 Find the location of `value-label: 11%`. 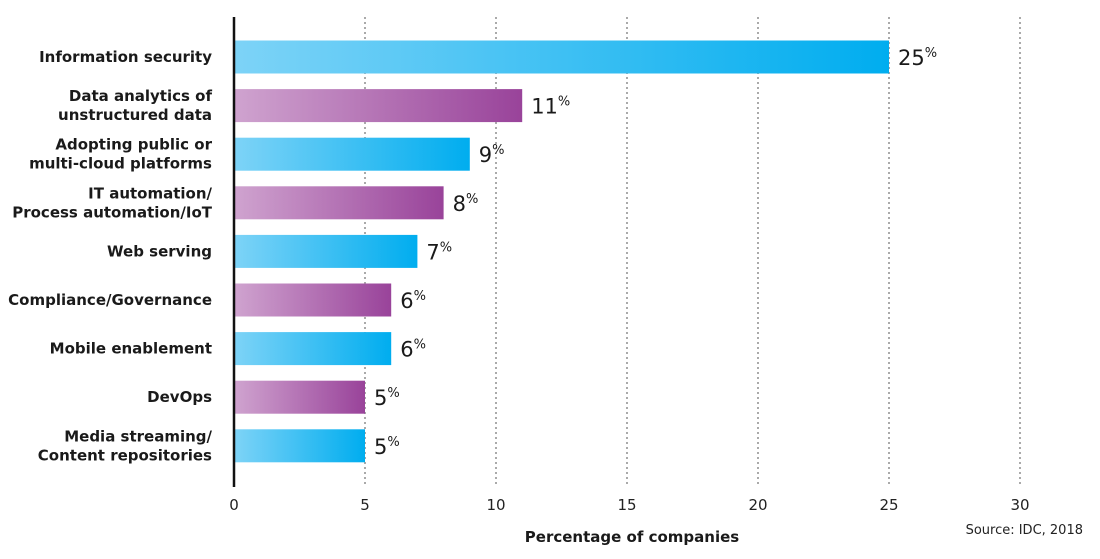

value-label: 11% is located at coordinates (550, 107).